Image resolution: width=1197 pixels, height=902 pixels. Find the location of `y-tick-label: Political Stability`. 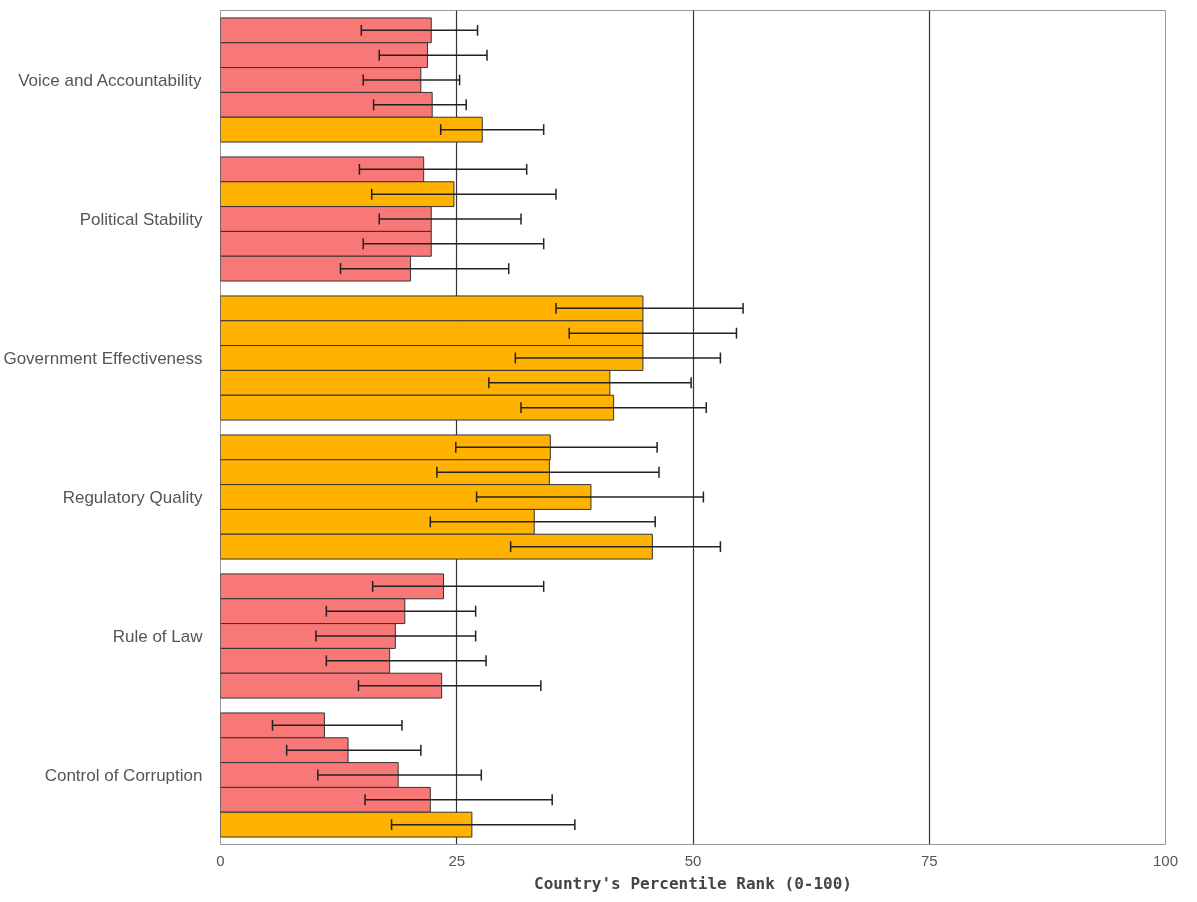

y-tick-label: Political Stability is located at coordinates (141, 219).